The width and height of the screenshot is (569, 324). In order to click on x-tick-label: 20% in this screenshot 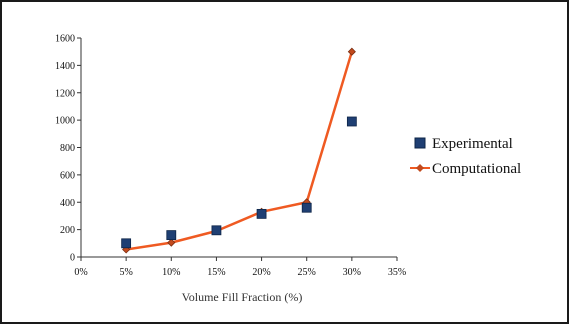, I will do `click(261, 272)`.